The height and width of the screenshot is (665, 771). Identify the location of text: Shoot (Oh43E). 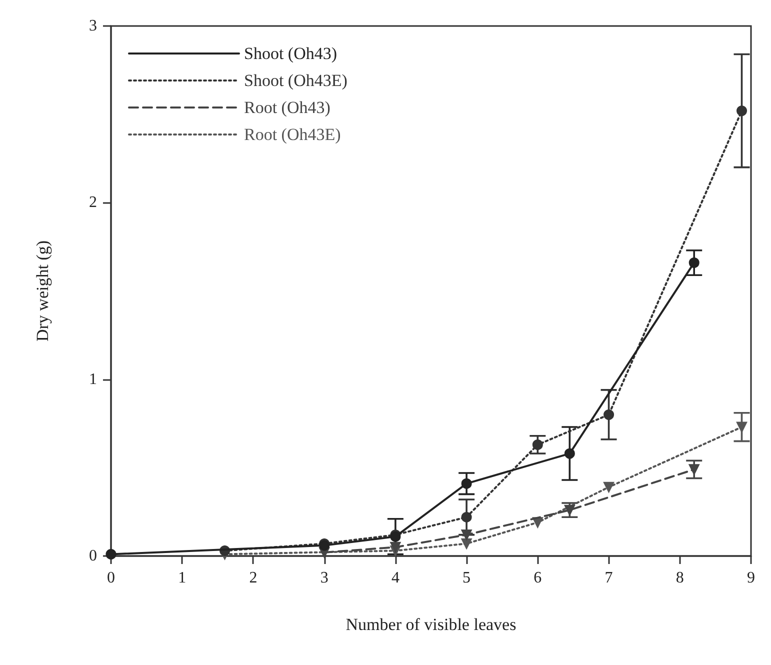
(296, 80).